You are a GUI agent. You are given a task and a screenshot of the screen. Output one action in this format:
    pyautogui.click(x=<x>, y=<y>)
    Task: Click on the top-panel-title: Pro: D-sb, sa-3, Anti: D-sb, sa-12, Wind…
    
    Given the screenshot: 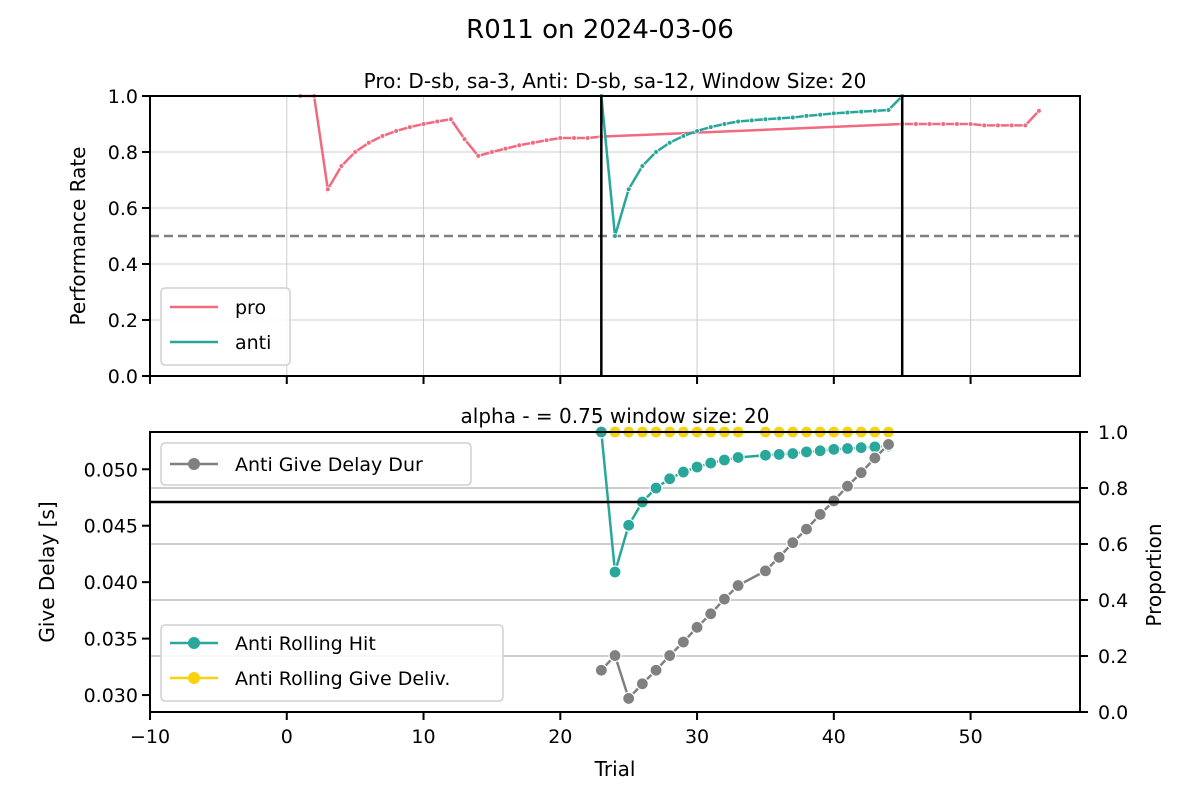 What is the action you would take?
    pyautogui.click(x=615, y=81)
    